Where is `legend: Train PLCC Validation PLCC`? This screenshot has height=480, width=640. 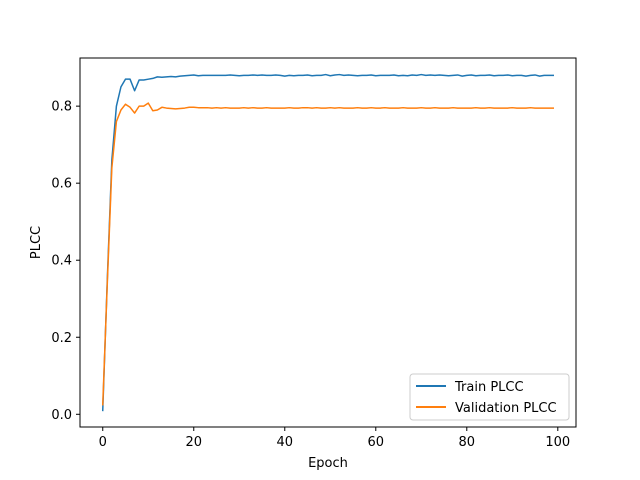
legend: Train PLCC Validation PLCC is located at coordinates (489, 397).